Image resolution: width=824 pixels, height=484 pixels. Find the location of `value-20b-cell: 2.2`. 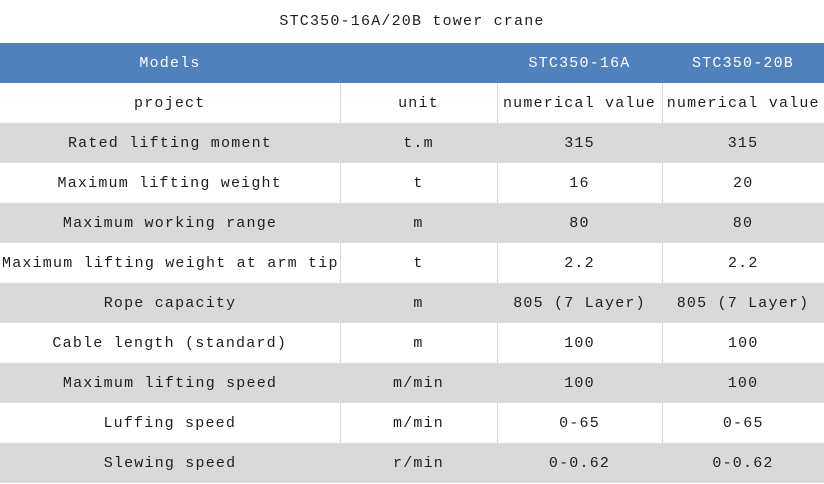

value-20b-cell: 2.2 is located at coordinates (742, 263).